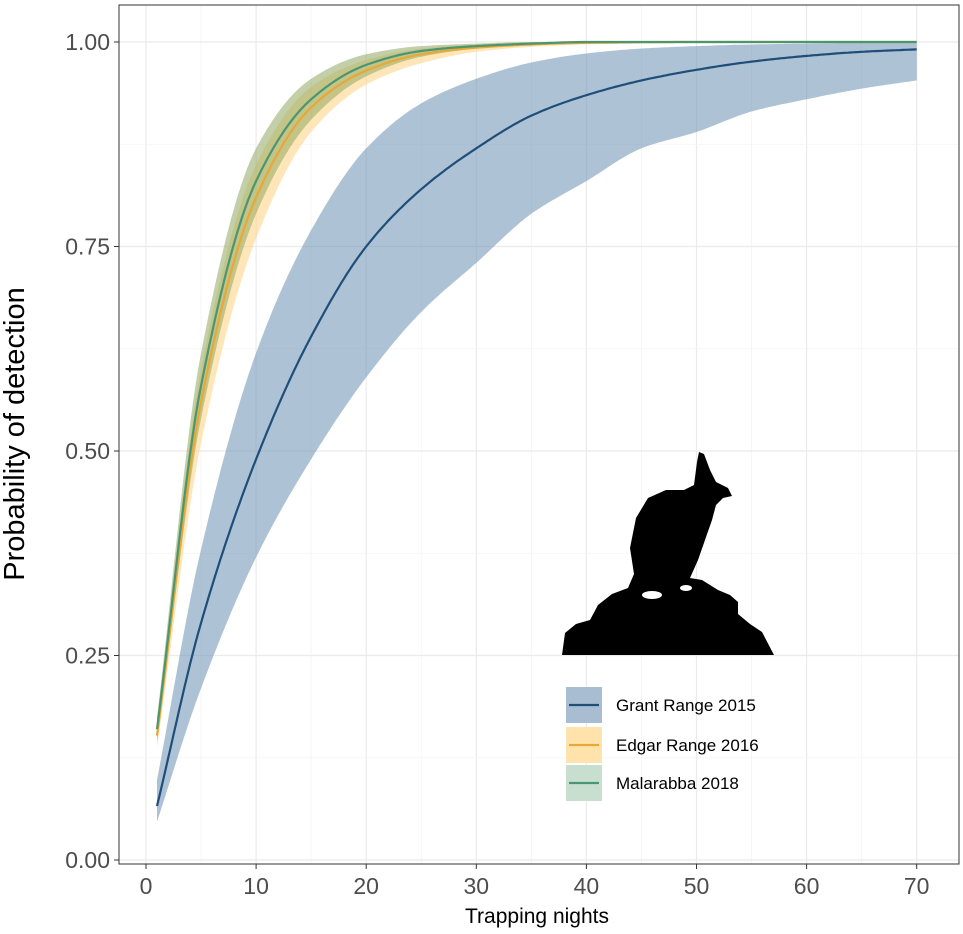 The image size is (963, 934). Describe the element at coordinates (697, 886) in the screenshot. I see `x-tick-label-50: 50` at that location.